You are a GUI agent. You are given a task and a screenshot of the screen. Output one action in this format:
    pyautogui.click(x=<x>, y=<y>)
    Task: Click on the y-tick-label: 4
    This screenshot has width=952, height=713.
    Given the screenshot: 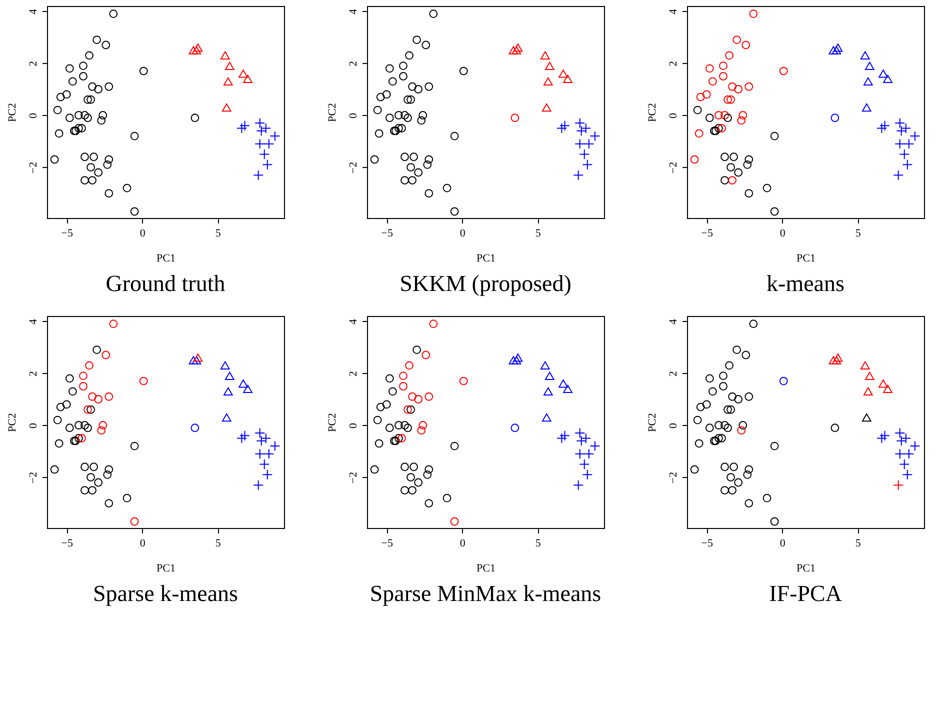 What is the action you would take?
    pyautogui.click(x=354, y=11)
    